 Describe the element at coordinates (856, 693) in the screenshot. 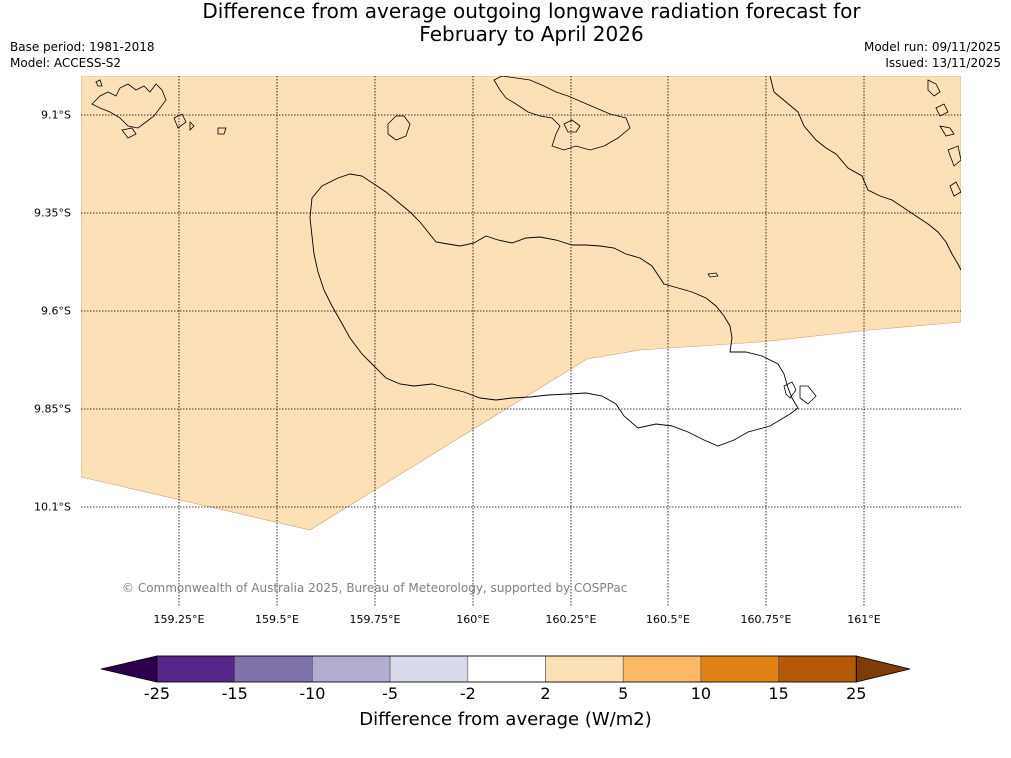

I see `colorbar-tick-9: 25` at that location.